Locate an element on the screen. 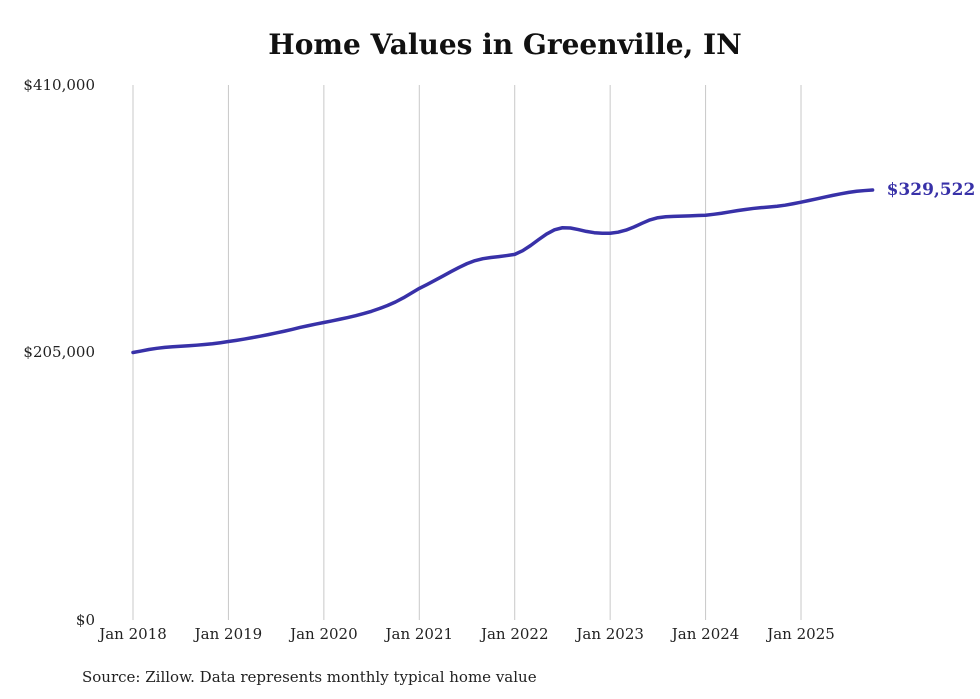 The width and height of the screenshot is (980, 699). y-axis-tick-label: $410,000 is located at coordinates (59, 85).